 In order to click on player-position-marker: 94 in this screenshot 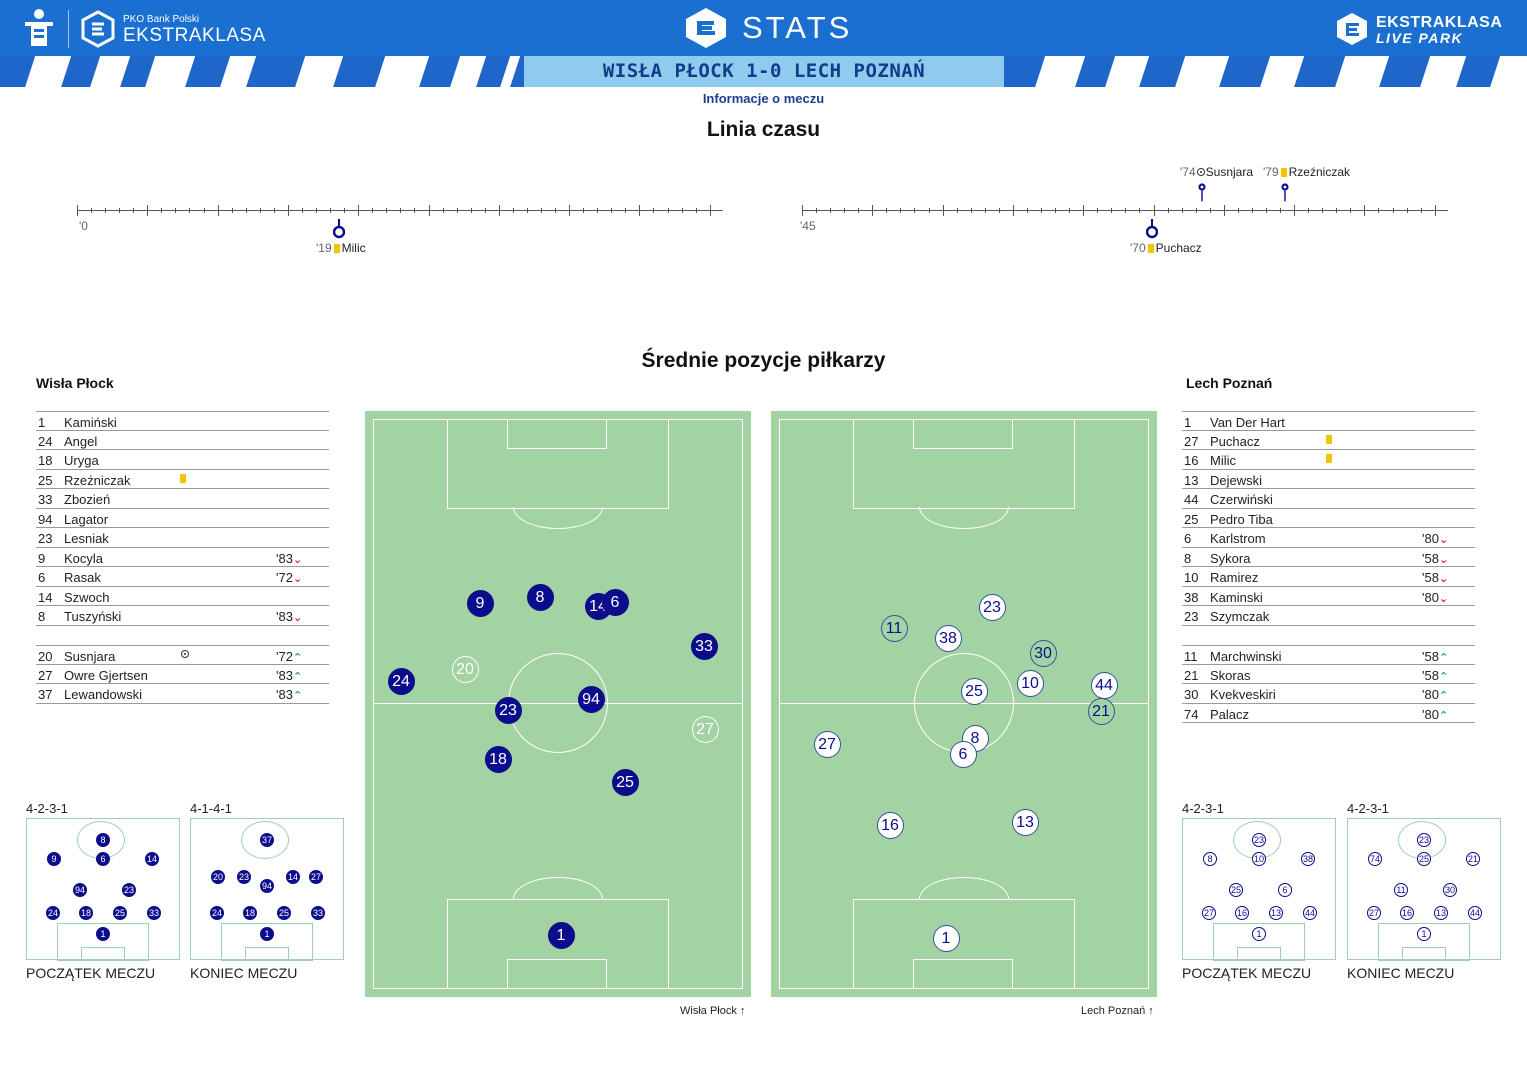, I will do `click(591, 699)`.